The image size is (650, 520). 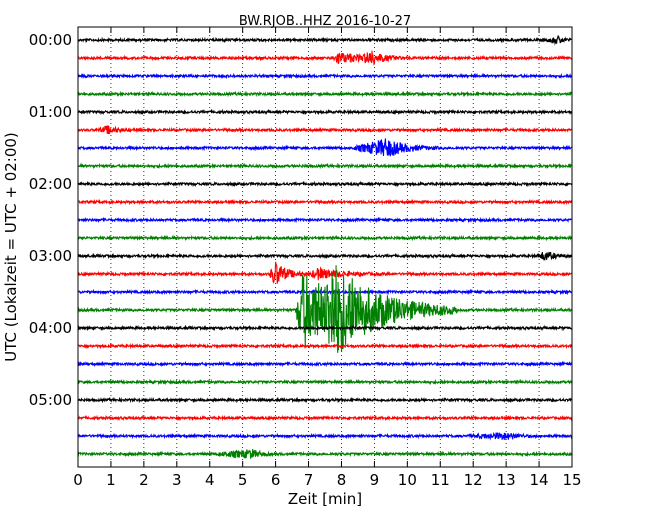 What do you see at coordinates (506, 480) in the screenshot?
I see `x-tick-label: 13` at bounding box center [506, 480].